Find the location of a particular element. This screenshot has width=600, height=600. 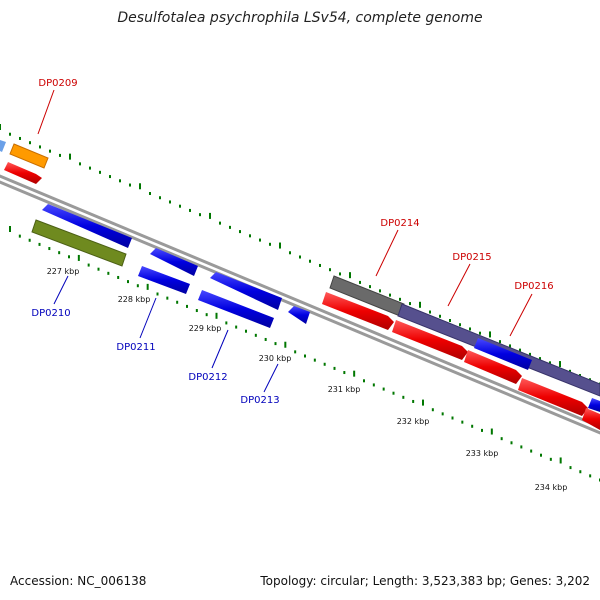

gene-dp0211-feature is located at coordinates (164, 280).